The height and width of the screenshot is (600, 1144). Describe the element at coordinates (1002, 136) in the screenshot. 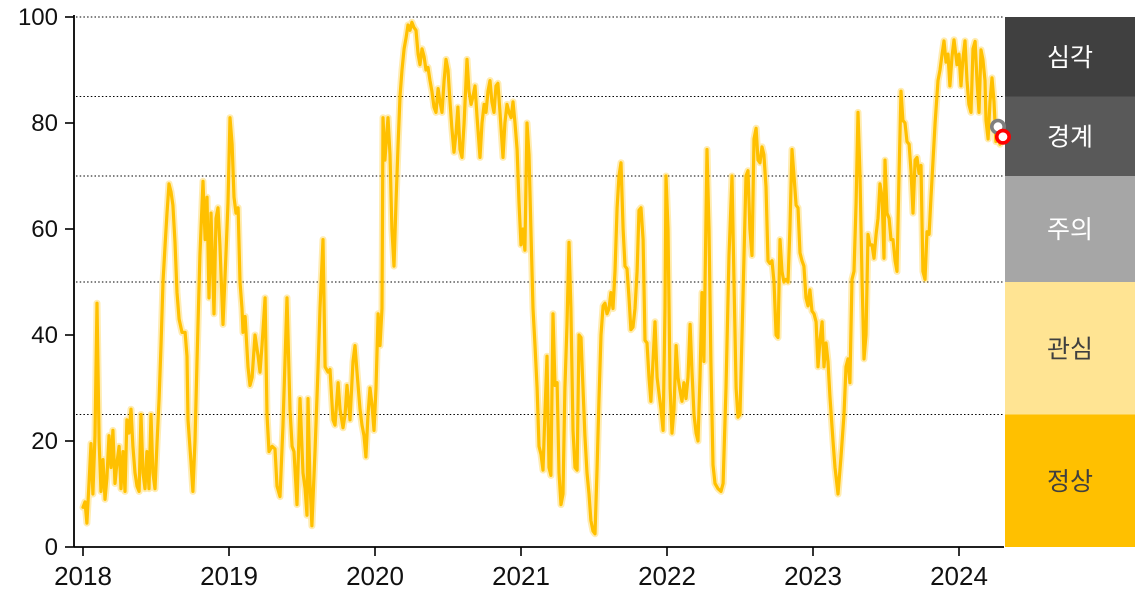

I see `marker-latest-point` at that location.